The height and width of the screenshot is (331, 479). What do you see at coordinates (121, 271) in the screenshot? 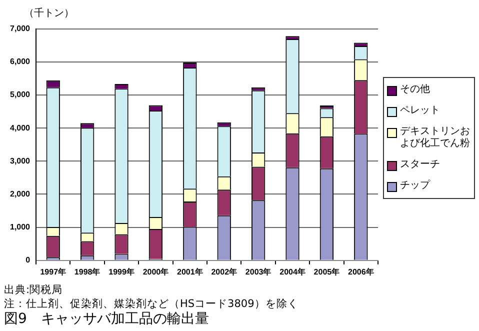
I see `x-tick-label: 1999年` at bounding box center [121, 271].